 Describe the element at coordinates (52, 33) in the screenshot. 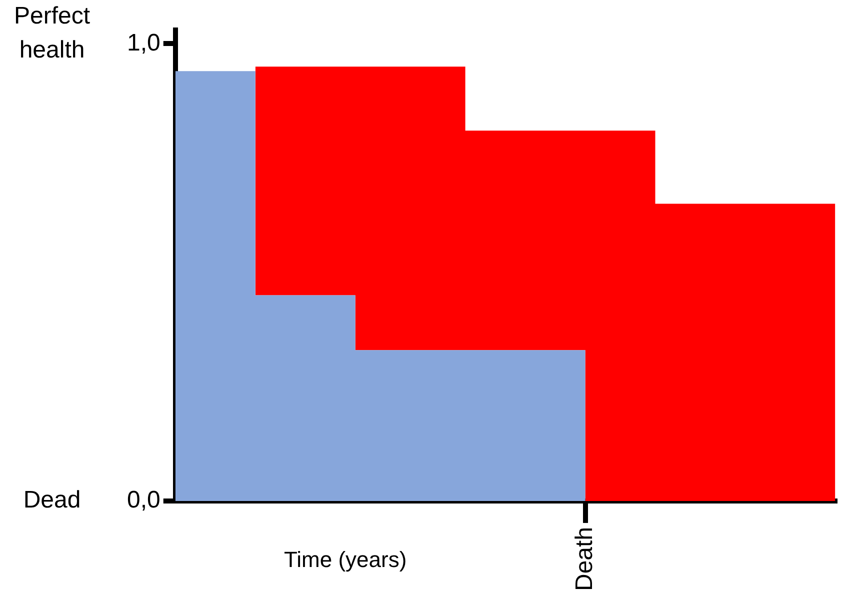

I see `text: Perfect health` at that location.